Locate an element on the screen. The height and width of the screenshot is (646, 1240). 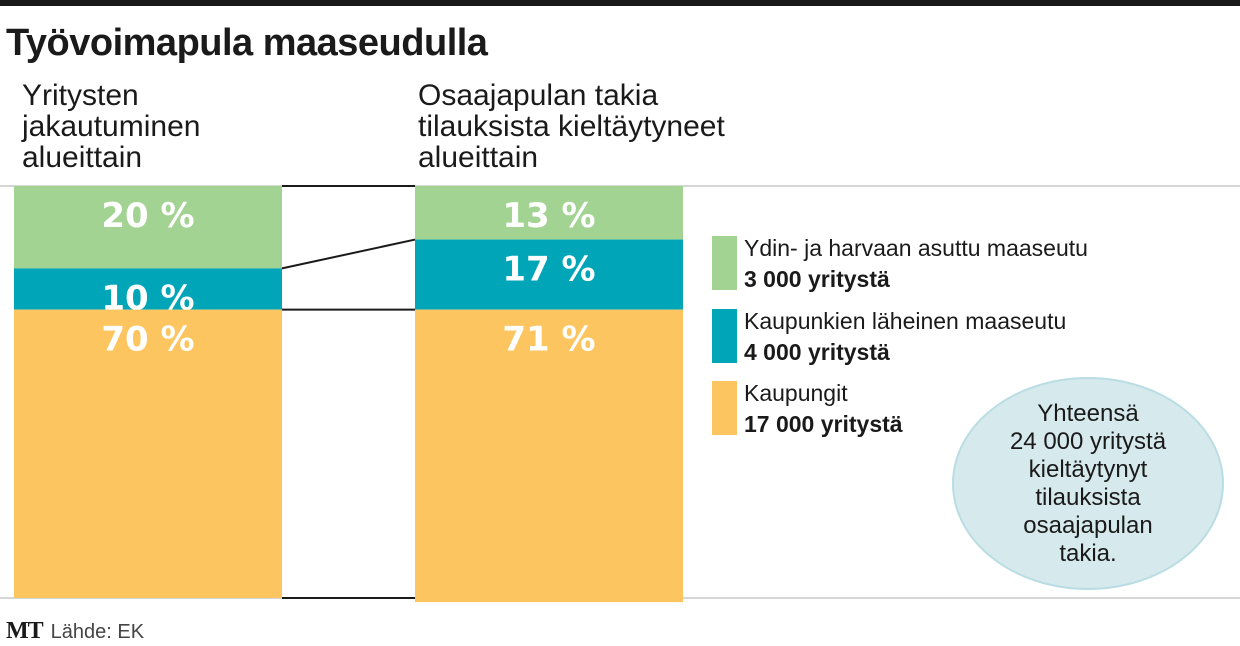
bubble-line: 24 000 yritystä is located at coordinates (1088, 441).